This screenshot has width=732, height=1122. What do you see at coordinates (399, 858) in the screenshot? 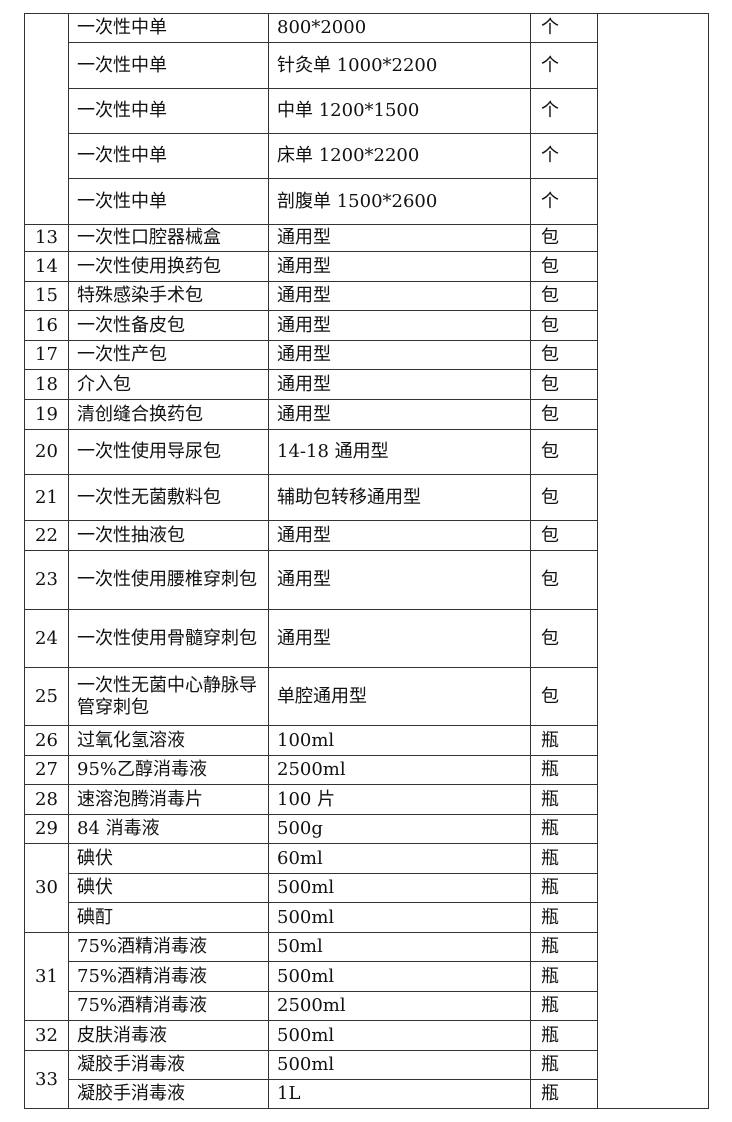
I see `item-spec: 60ml` at bounding box center [399, 858].